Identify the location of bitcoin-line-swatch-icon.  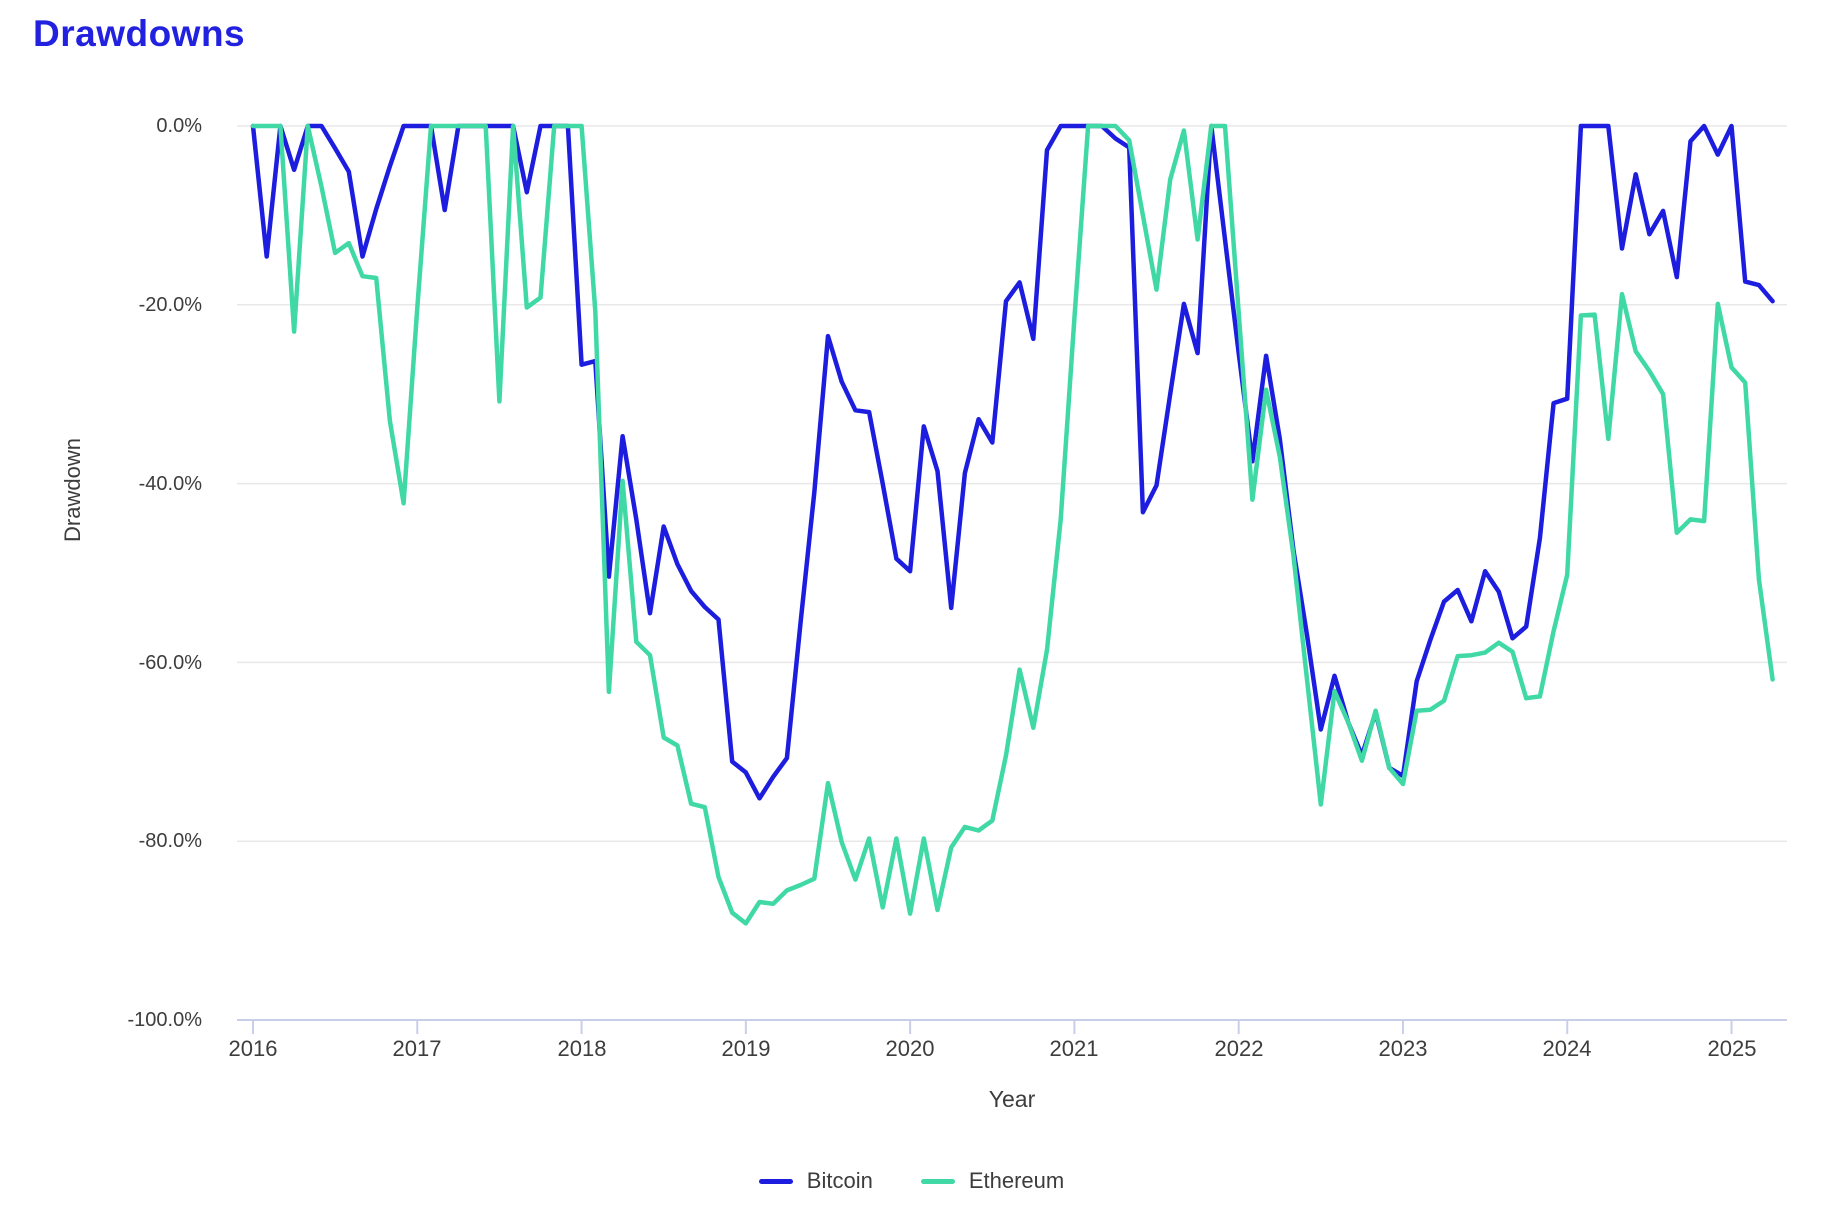
(775, 1181).